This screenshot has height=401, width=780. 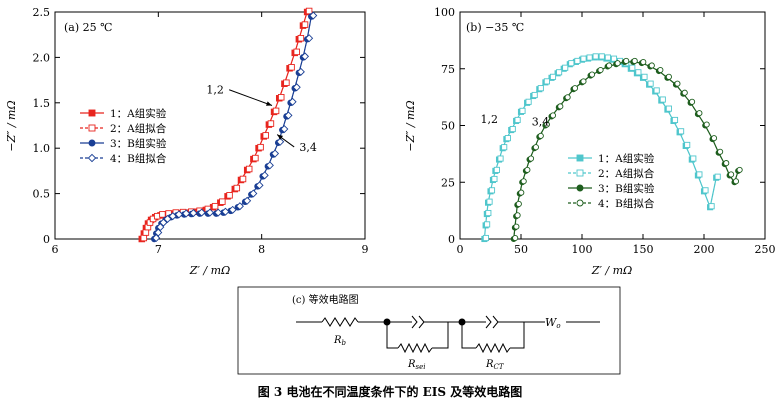 I want to click on cpe-1b, so click(x=421, y=322).